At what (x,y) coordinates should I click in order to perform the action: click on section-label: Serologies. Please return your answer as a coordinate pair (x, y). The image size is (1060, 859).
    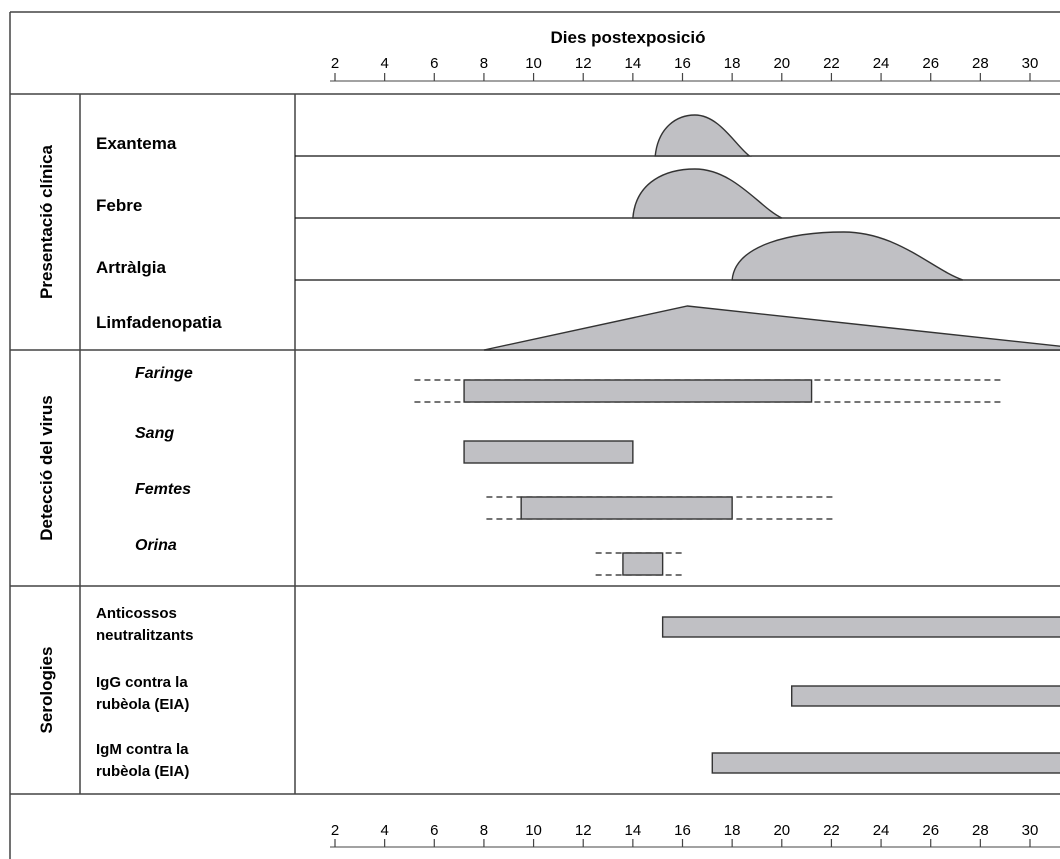
    Looking at the image, I should click on (46, 690).